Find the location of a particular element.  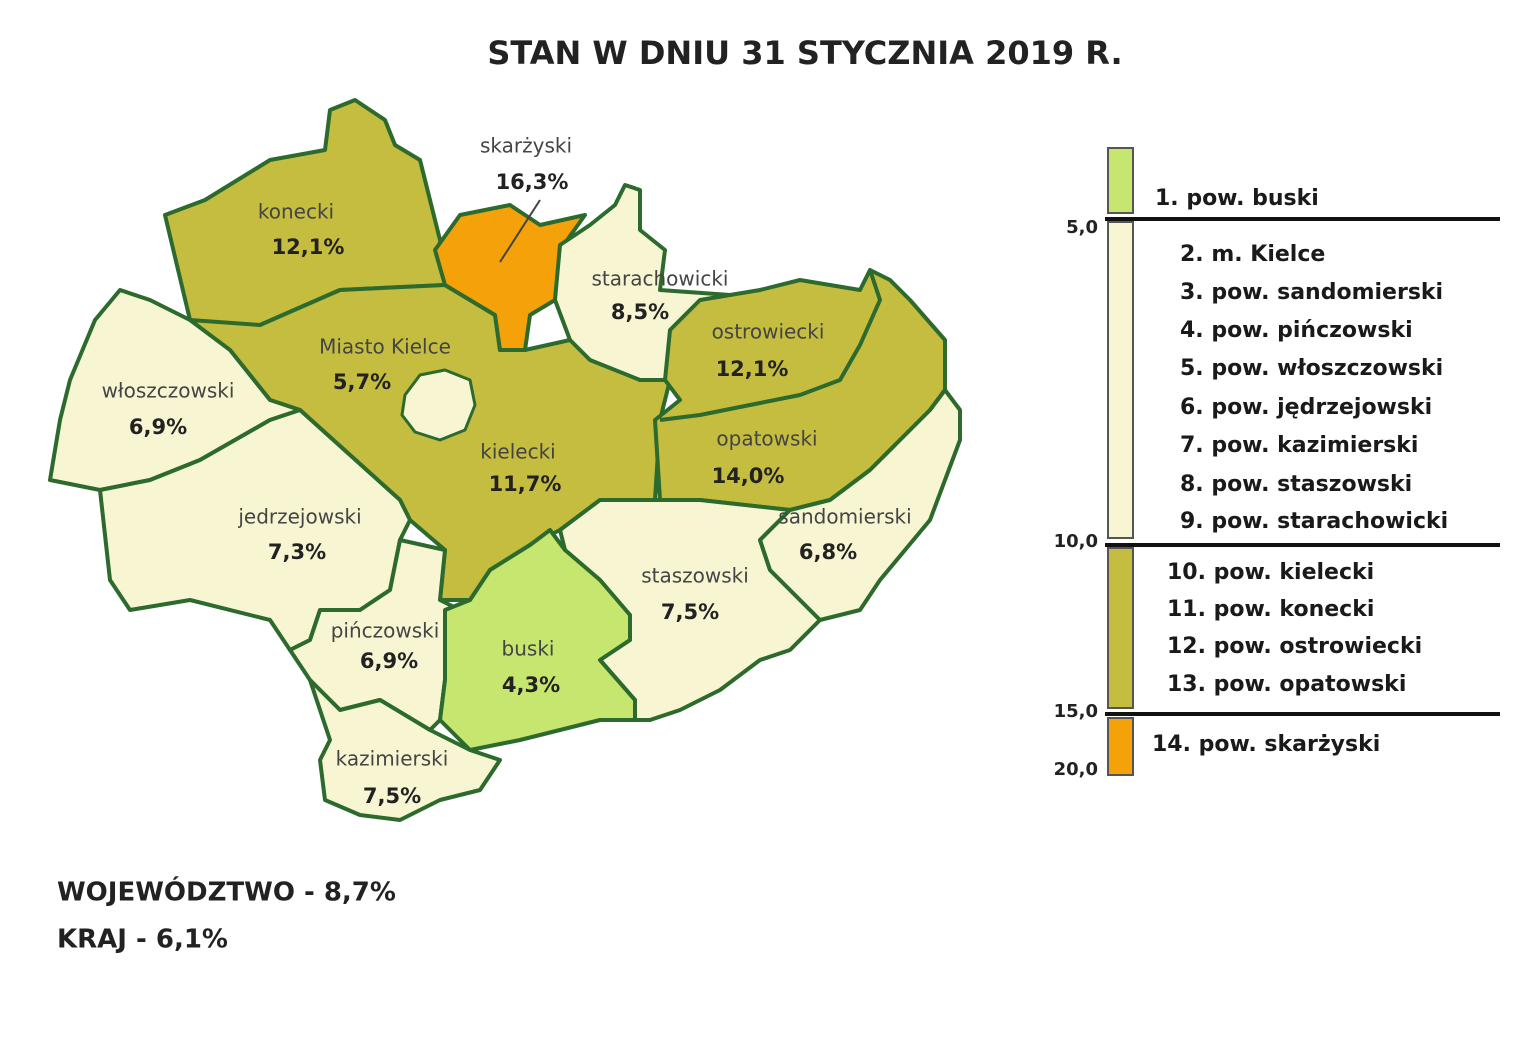

legend-item: 5. pow. włoszczowski is located at coordinates (1311, 368).